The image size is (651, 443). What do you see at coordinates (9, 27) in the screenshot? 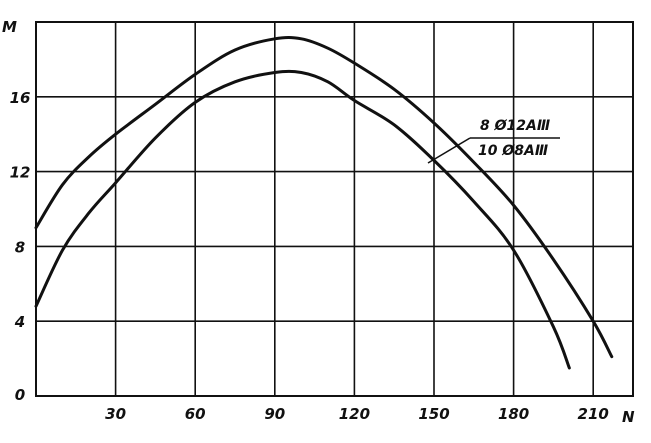
I see `y-axis-label: M` at bounding box center [9, 27].